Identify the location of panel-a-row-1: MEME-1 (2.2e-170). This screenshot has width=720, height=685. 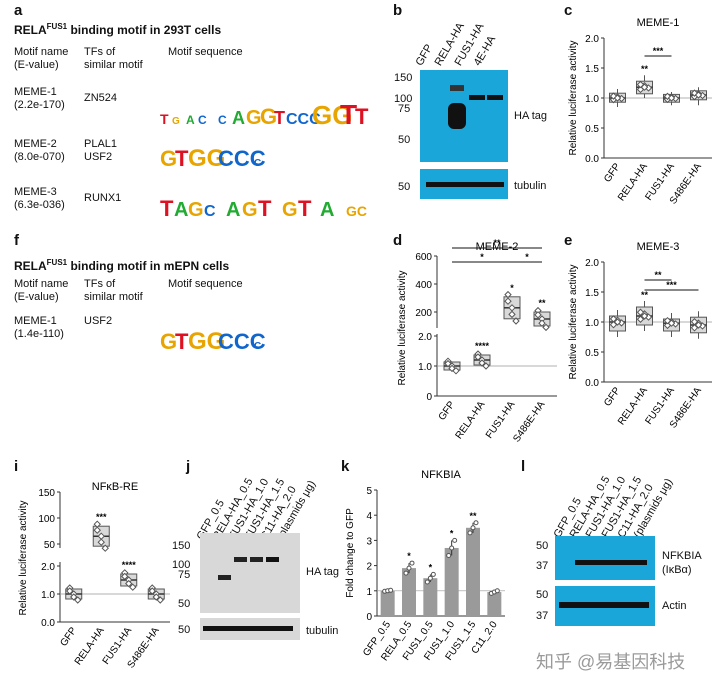
(39, 99).